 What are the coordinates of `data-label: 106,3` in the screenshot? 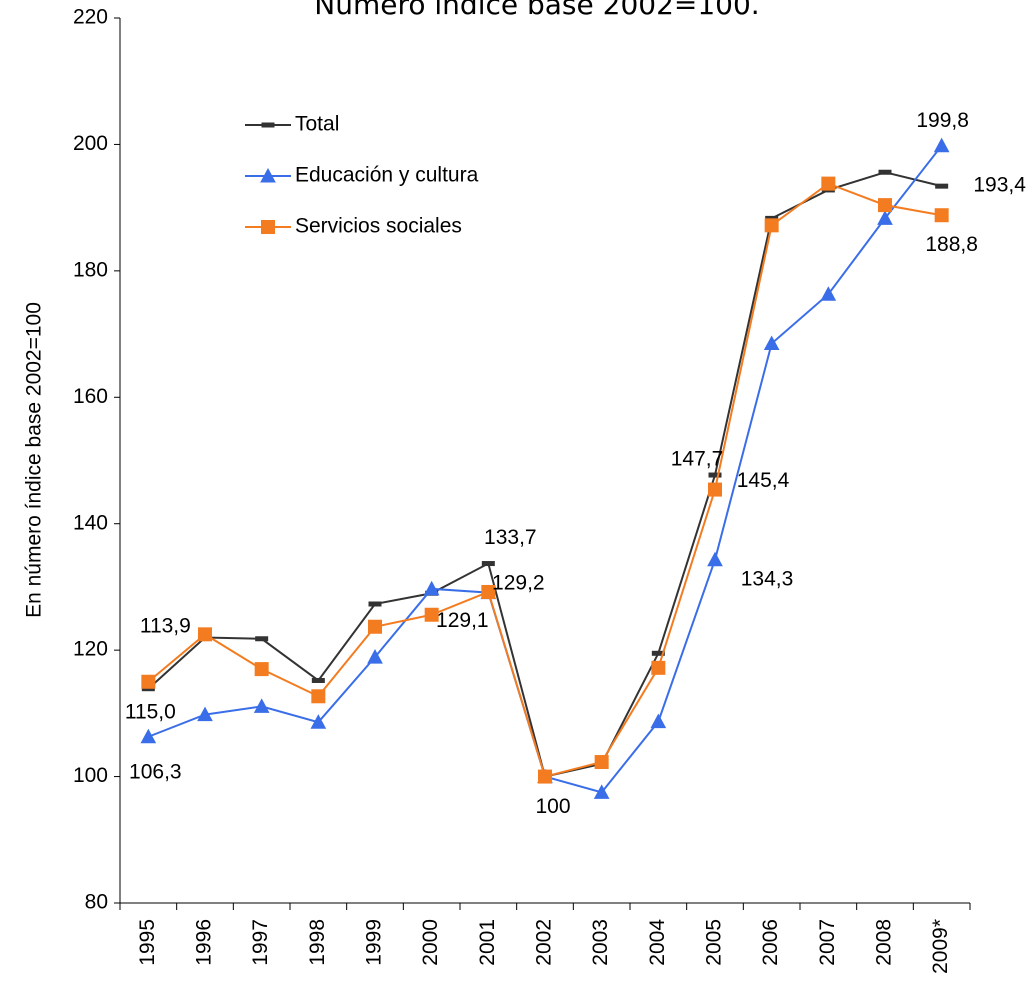 It's located at (155, 771).